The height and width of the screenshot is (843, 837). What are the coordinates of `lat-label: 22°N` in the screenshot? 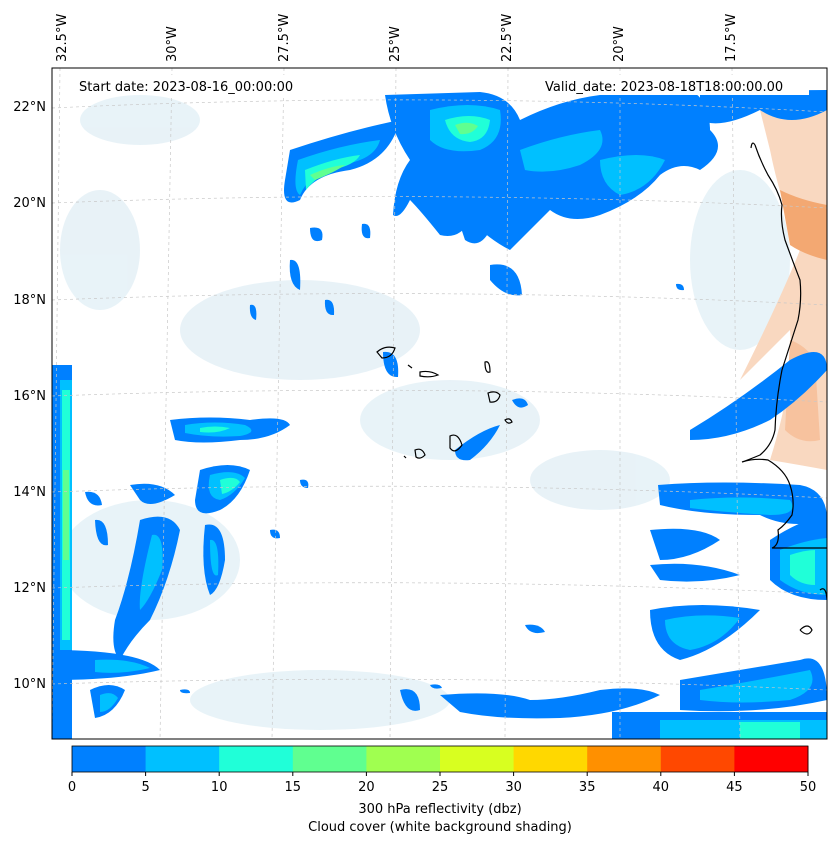 It's located at (29, 107).